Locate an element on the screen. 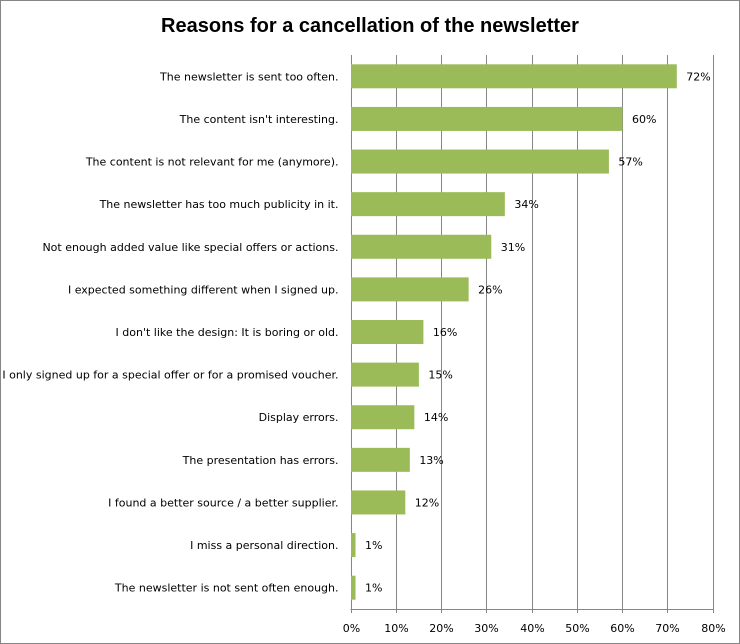 Image resolution: width=740 pixels, height=644 pixels. data-label: 34% is located at coordinates (526, 204).